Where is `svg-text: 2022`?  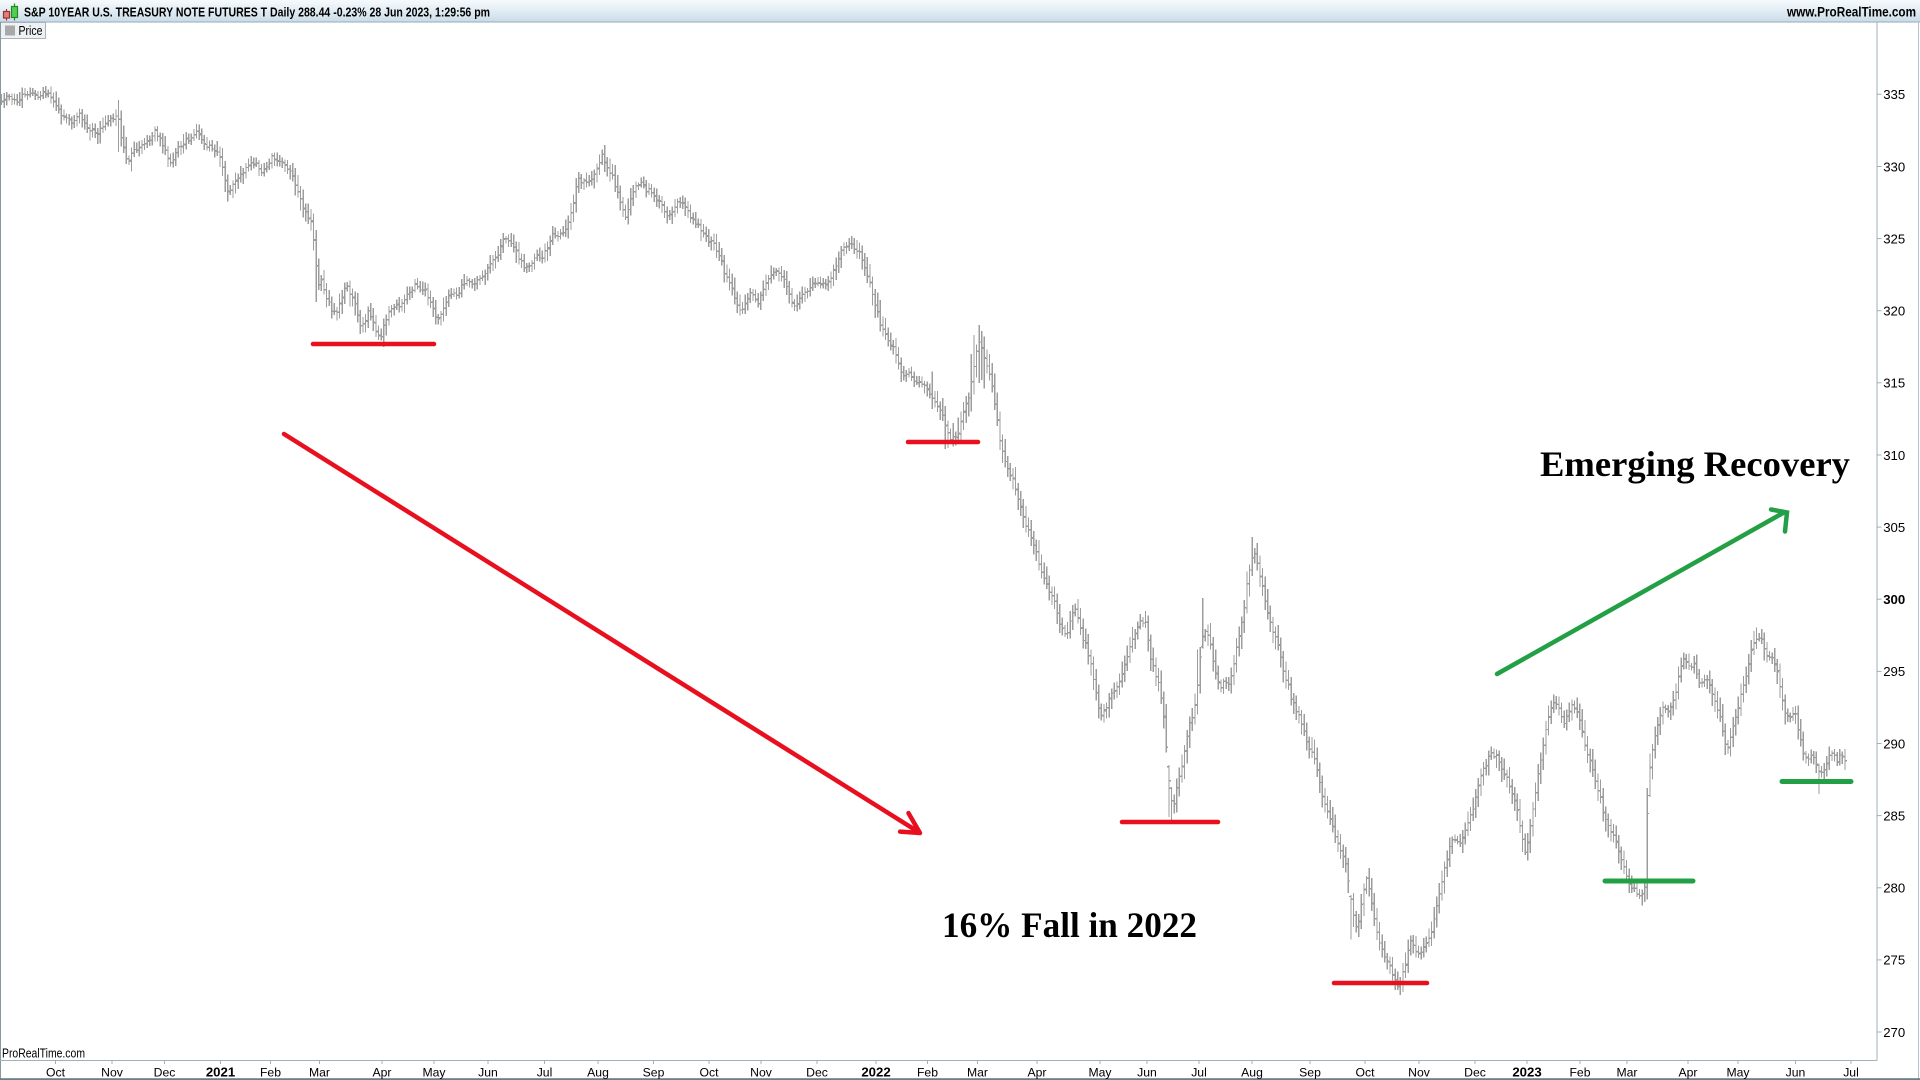
svg-text: 2022 is located at coordinates (875, 1071).